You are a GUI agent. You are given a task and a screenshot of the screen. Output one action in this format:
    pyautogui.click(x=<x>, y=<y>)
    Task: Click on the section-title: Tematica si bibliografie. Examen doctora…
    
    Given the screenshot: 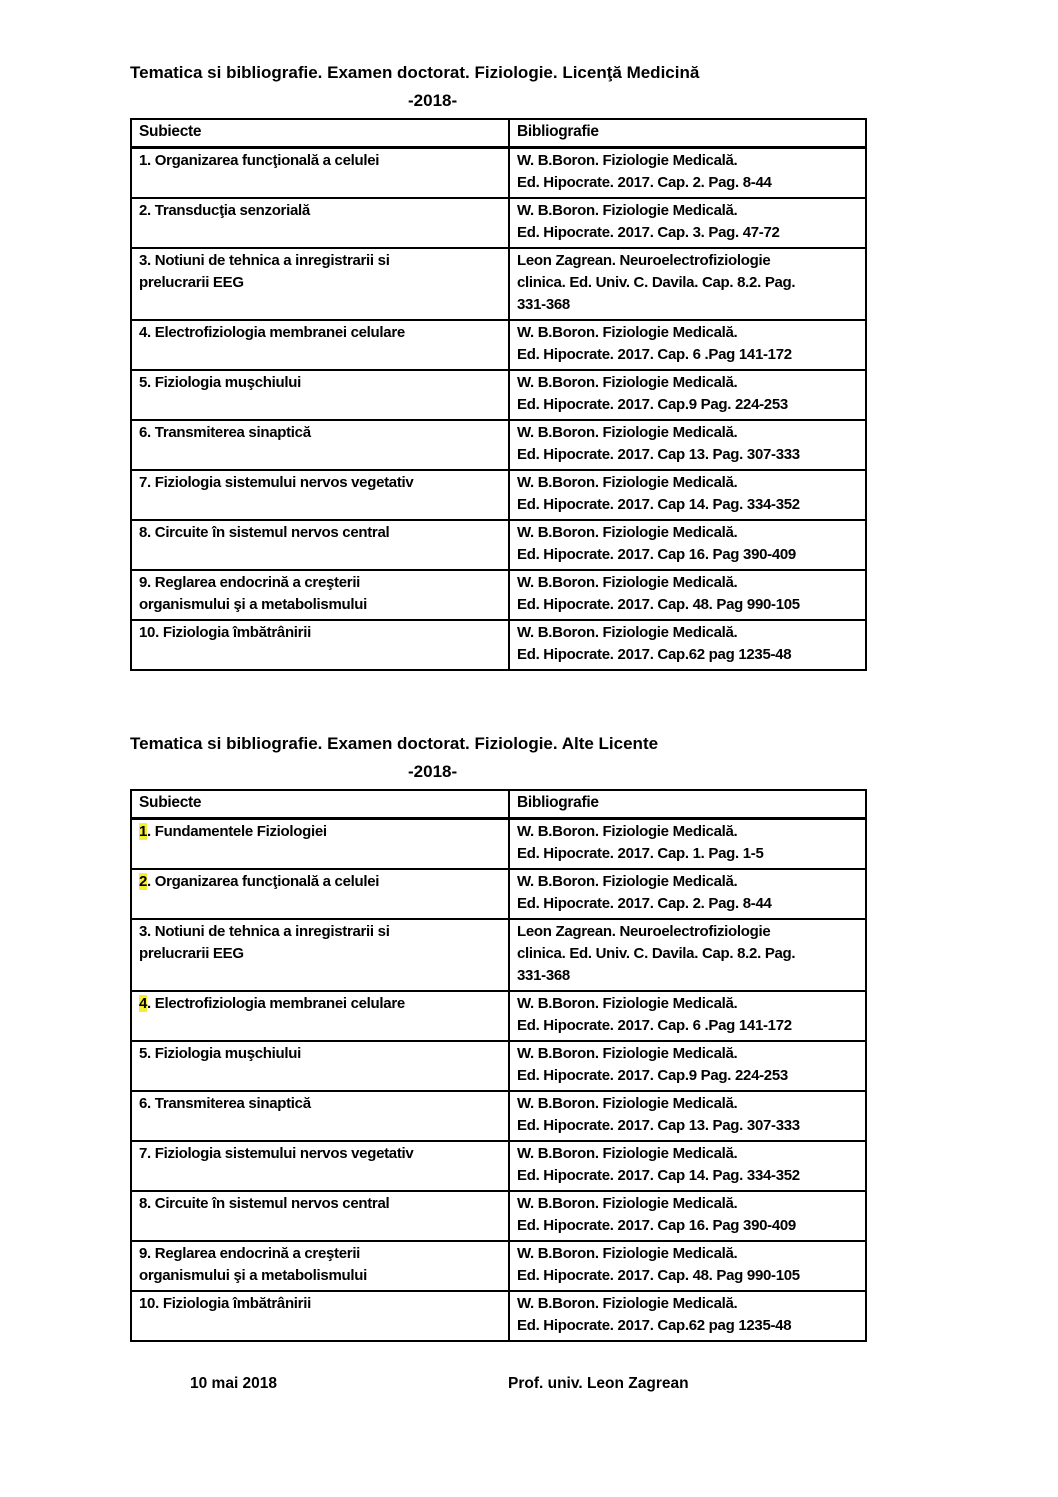 What is the action you would take?
    pyautogui.click(x=394, y=743)
    